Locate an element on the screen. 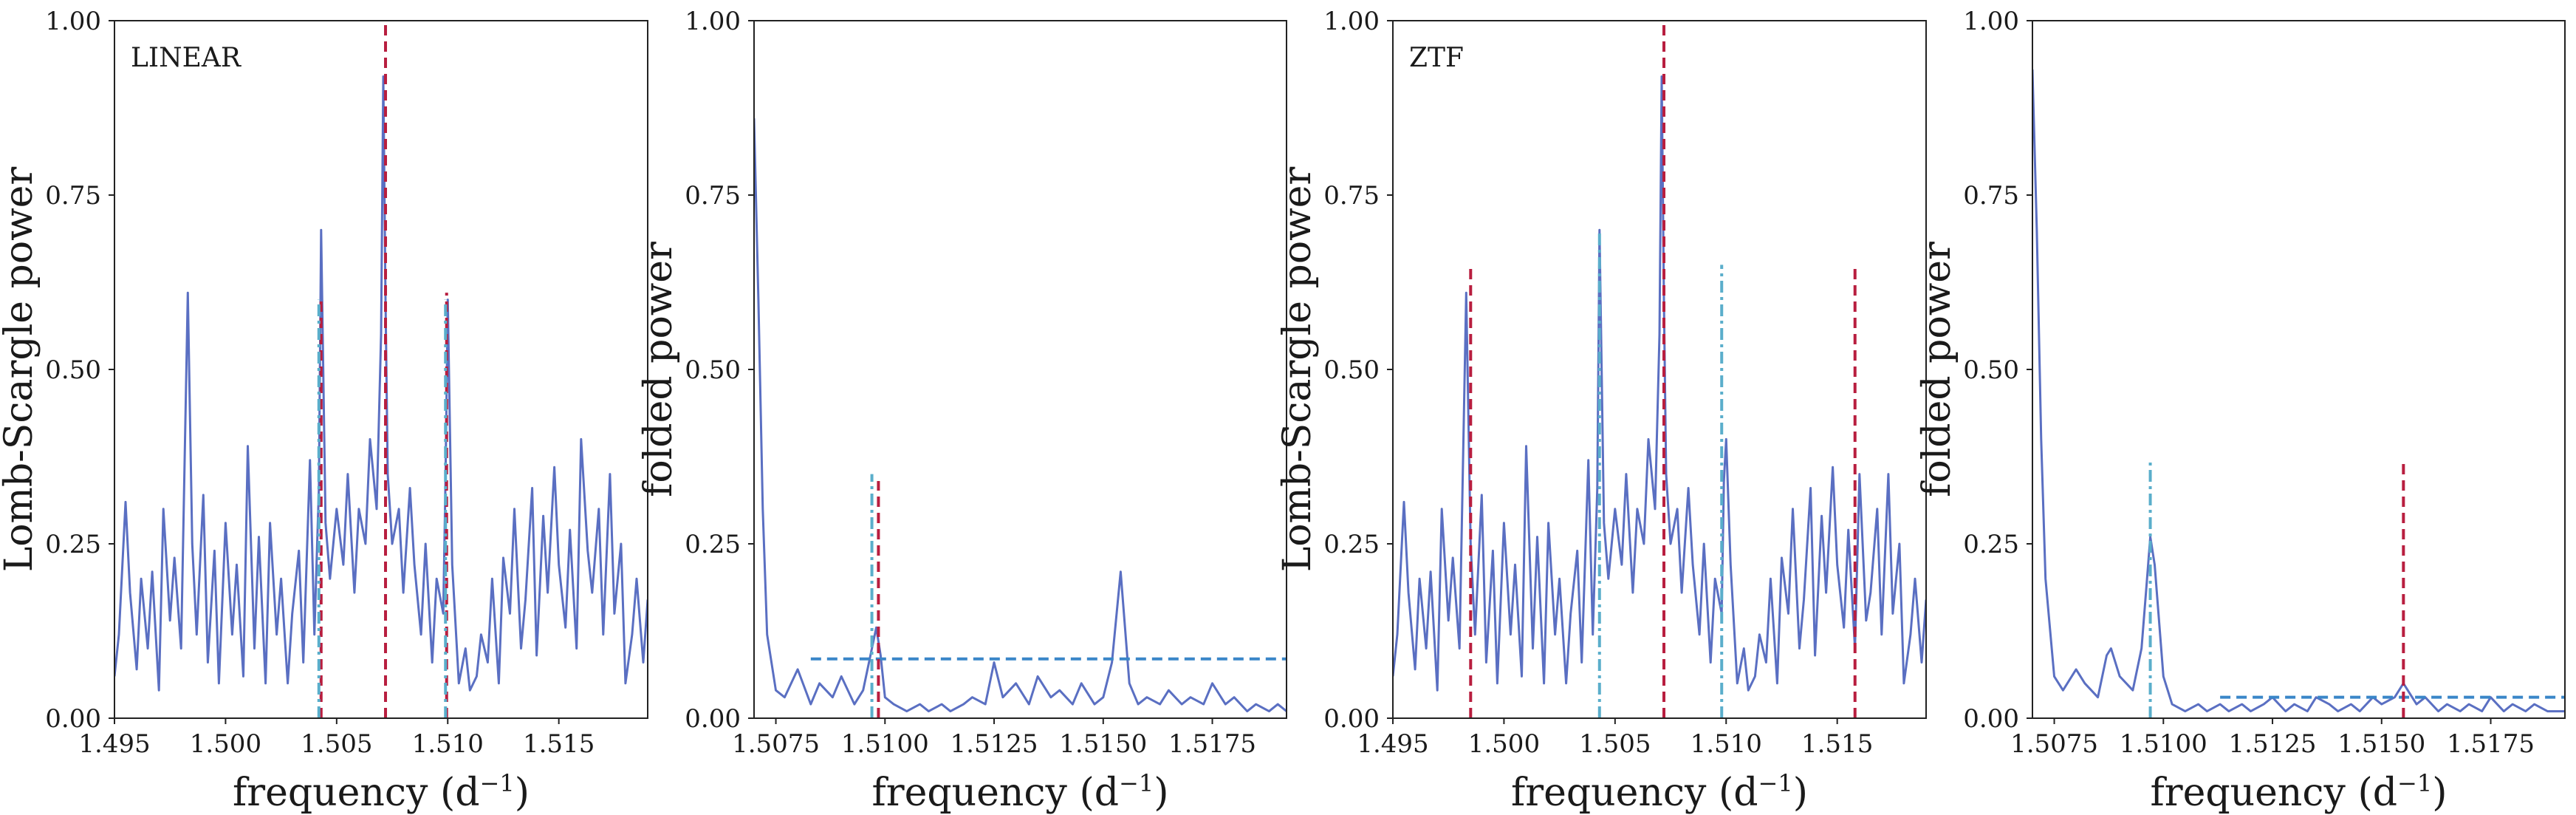 The height and width of the screenshot is (815, 2576). panel-label: LINEAR is located at coordinates (186, 58).